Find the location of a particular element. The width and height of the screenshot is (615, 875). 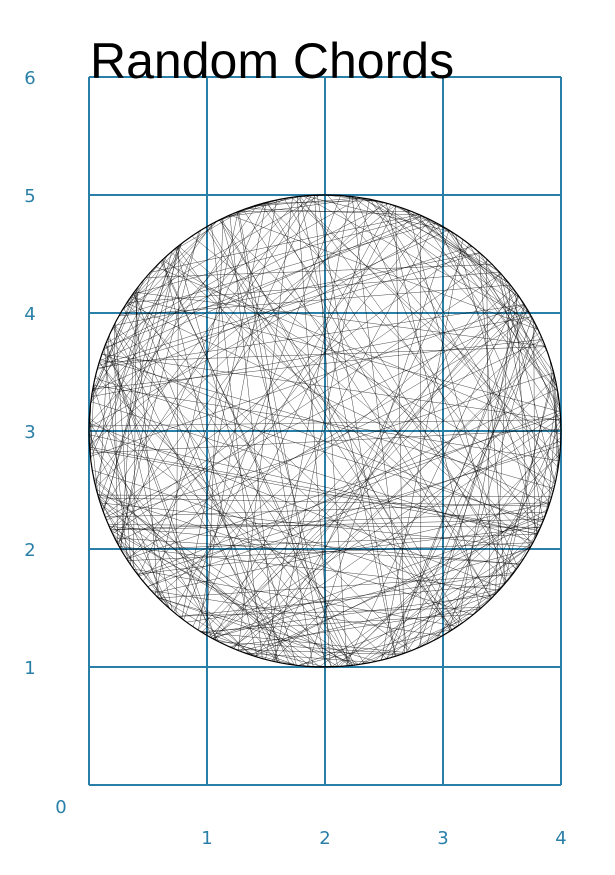

y-tick-label-2: 2 is located at coordinates (29, 550).